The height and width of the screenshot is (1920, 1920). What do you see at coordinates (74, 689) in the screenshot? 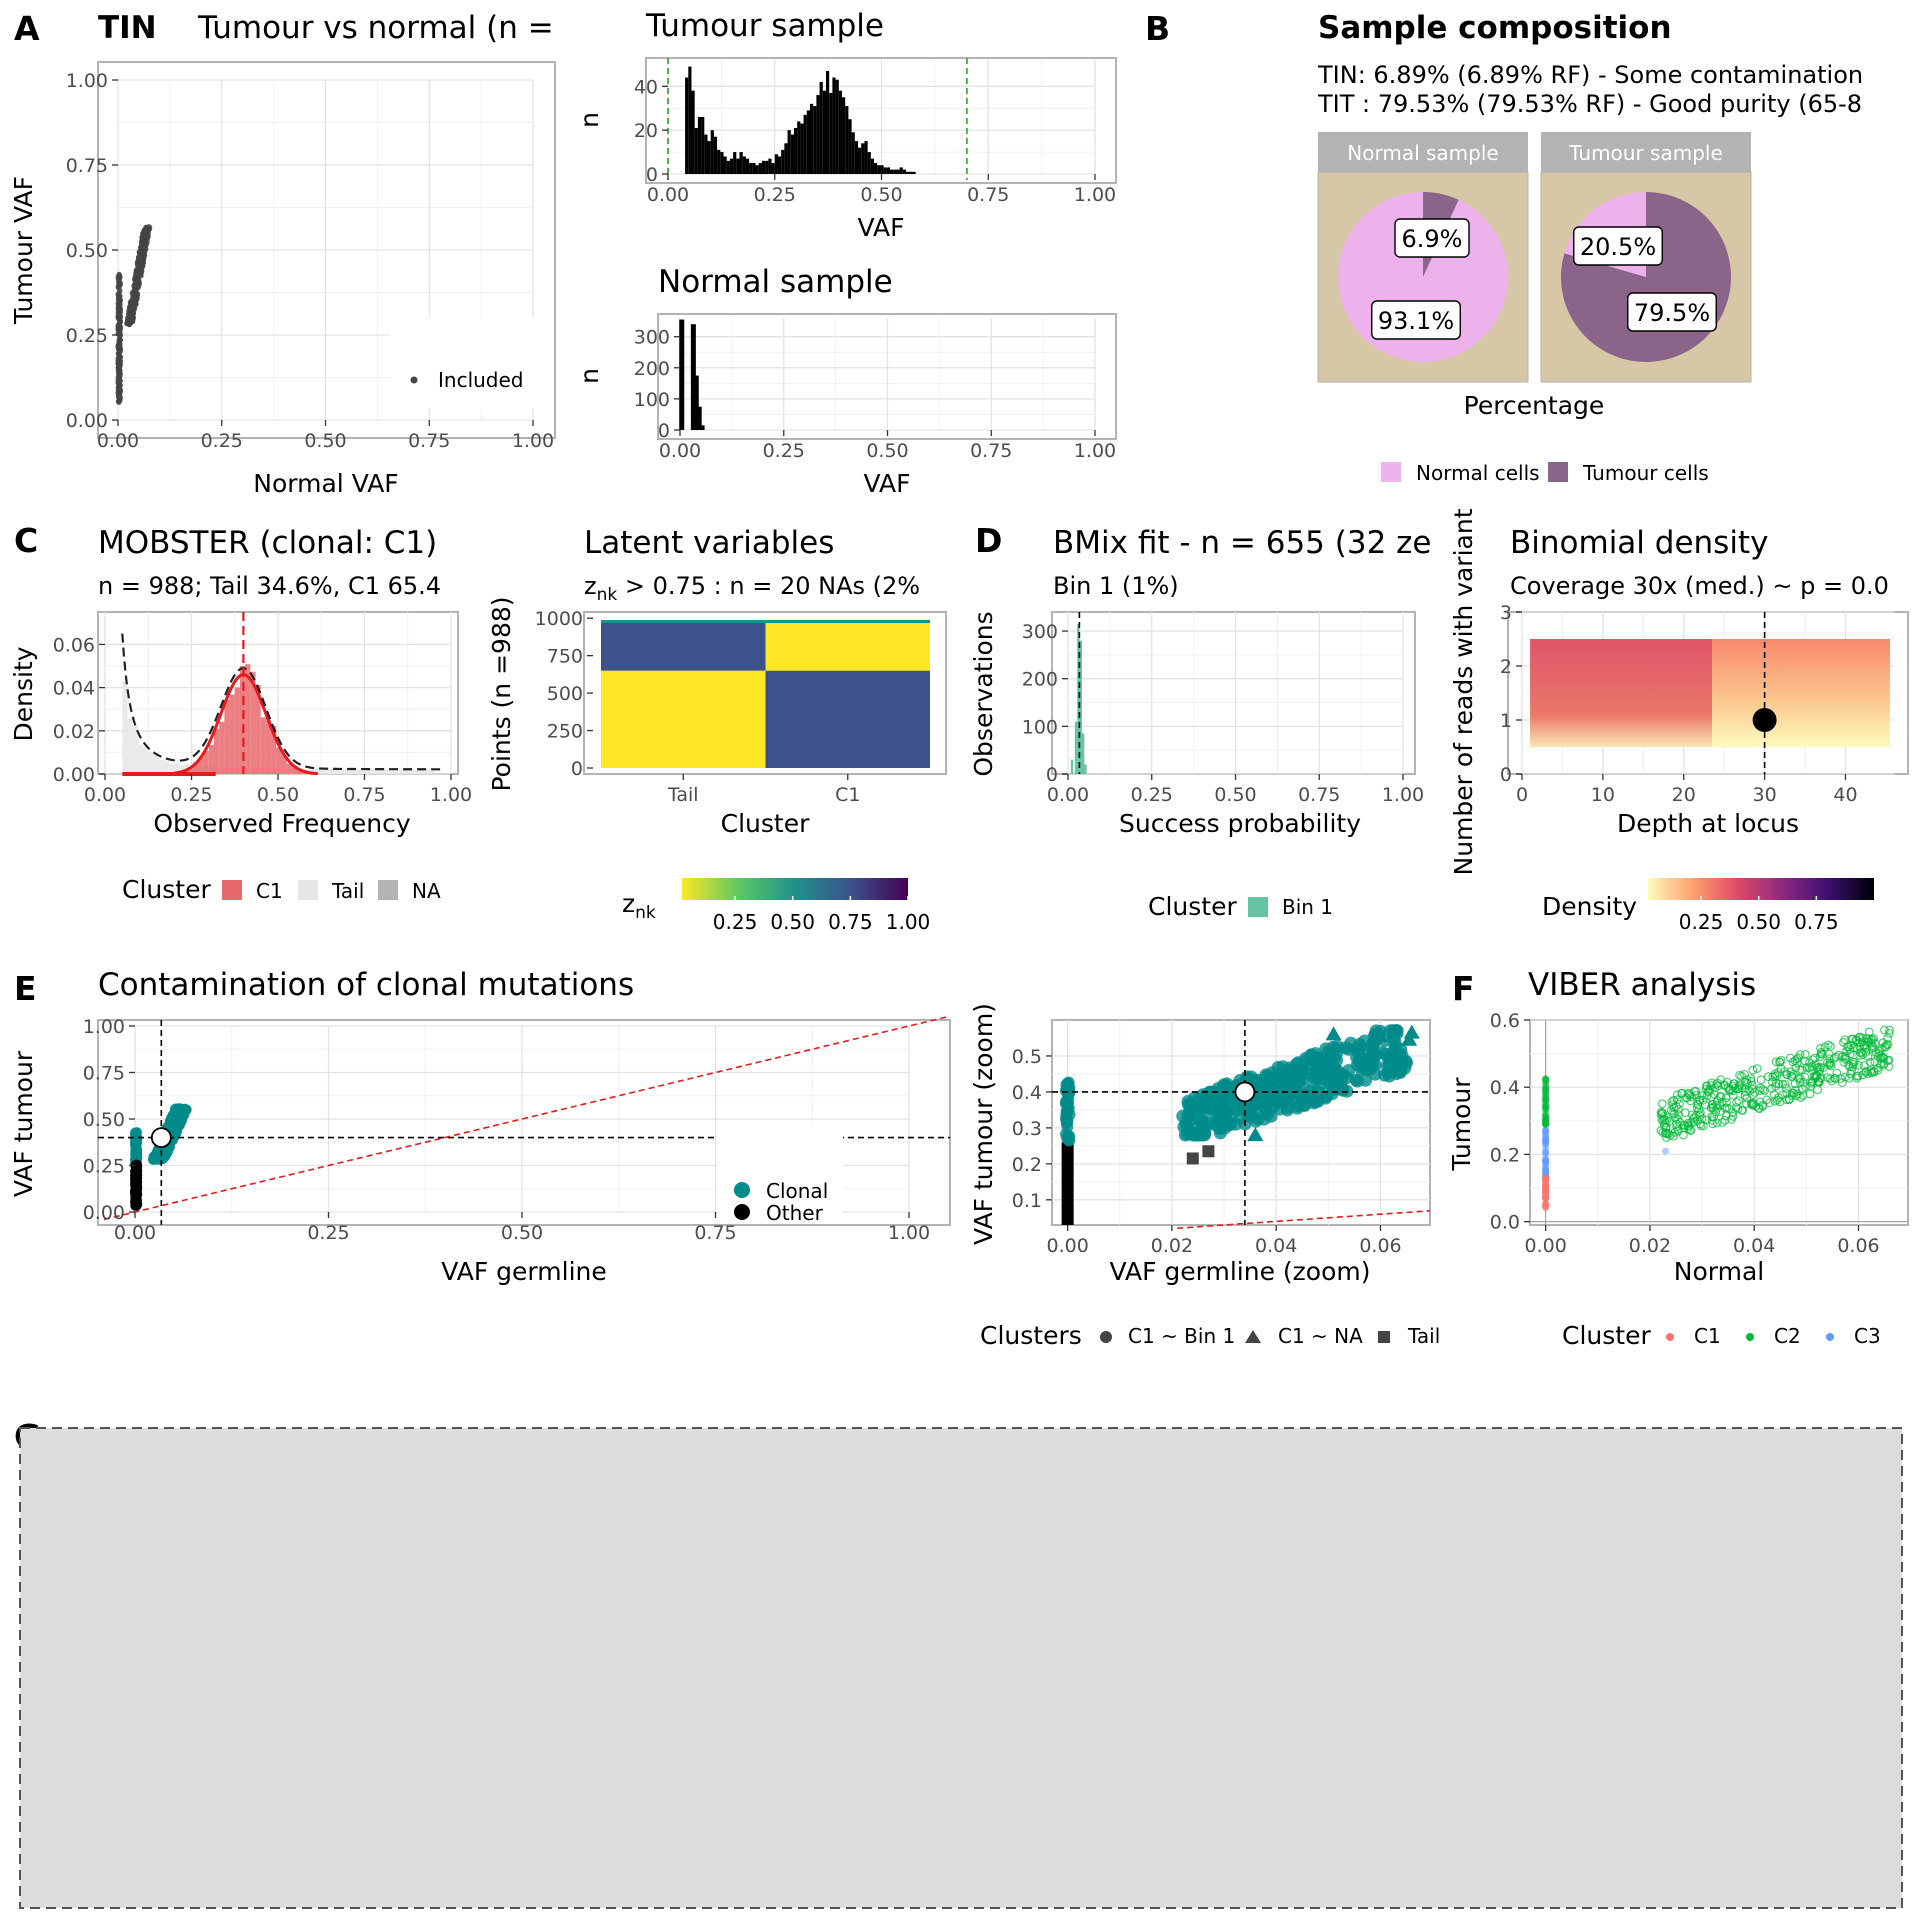
I see `c1-ticks-y-tick-label-2: 0.04` at bounding box center [74, 689].